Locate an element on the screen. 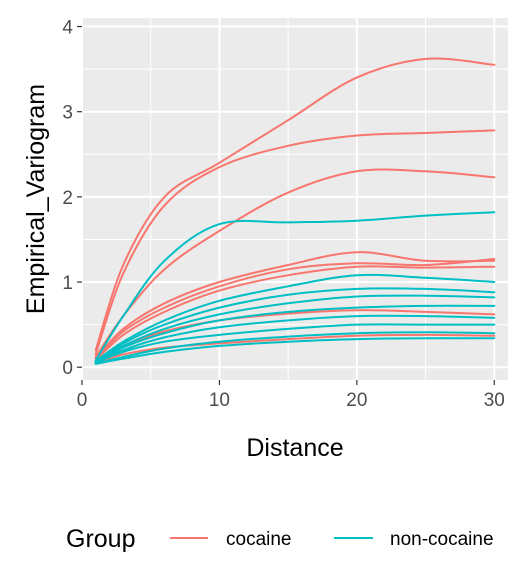  x-tick-label: 20 is located at coordinates (356, 400).